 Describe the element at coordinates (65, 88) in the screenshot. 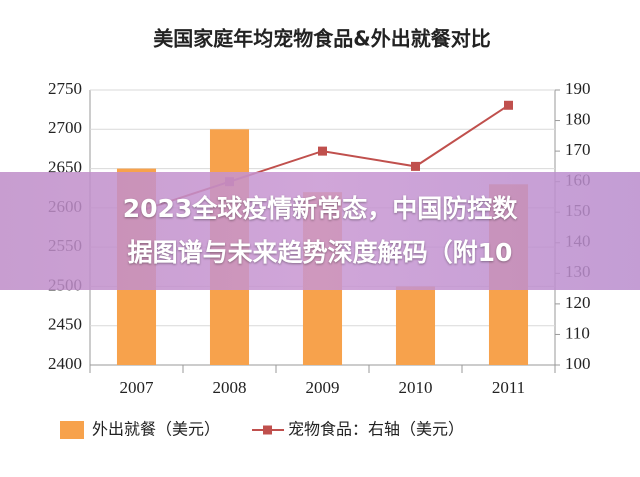

I see `y-tick-label: 2750` at that location.